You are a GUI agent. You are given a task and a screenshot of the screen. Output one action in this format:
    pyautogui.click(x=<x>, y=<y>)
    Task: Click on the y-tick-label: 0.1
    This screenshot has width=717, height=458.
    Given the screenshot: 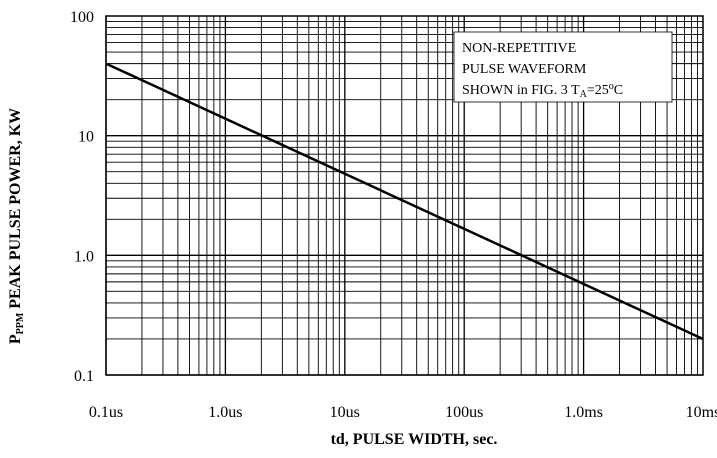 What is the action you would take?
    pyautogui.click(x=84, y=376)
    